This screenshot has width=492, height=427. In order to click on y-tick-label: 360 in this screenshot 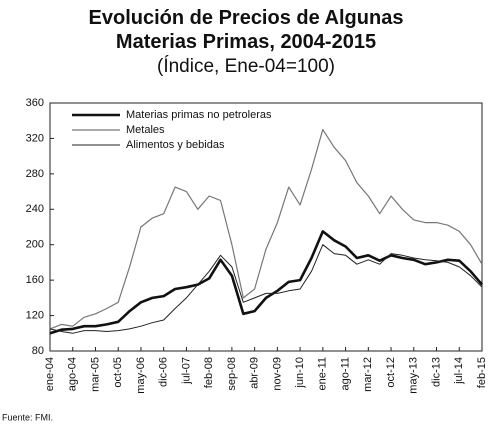, I will do `click(35, 103)`.